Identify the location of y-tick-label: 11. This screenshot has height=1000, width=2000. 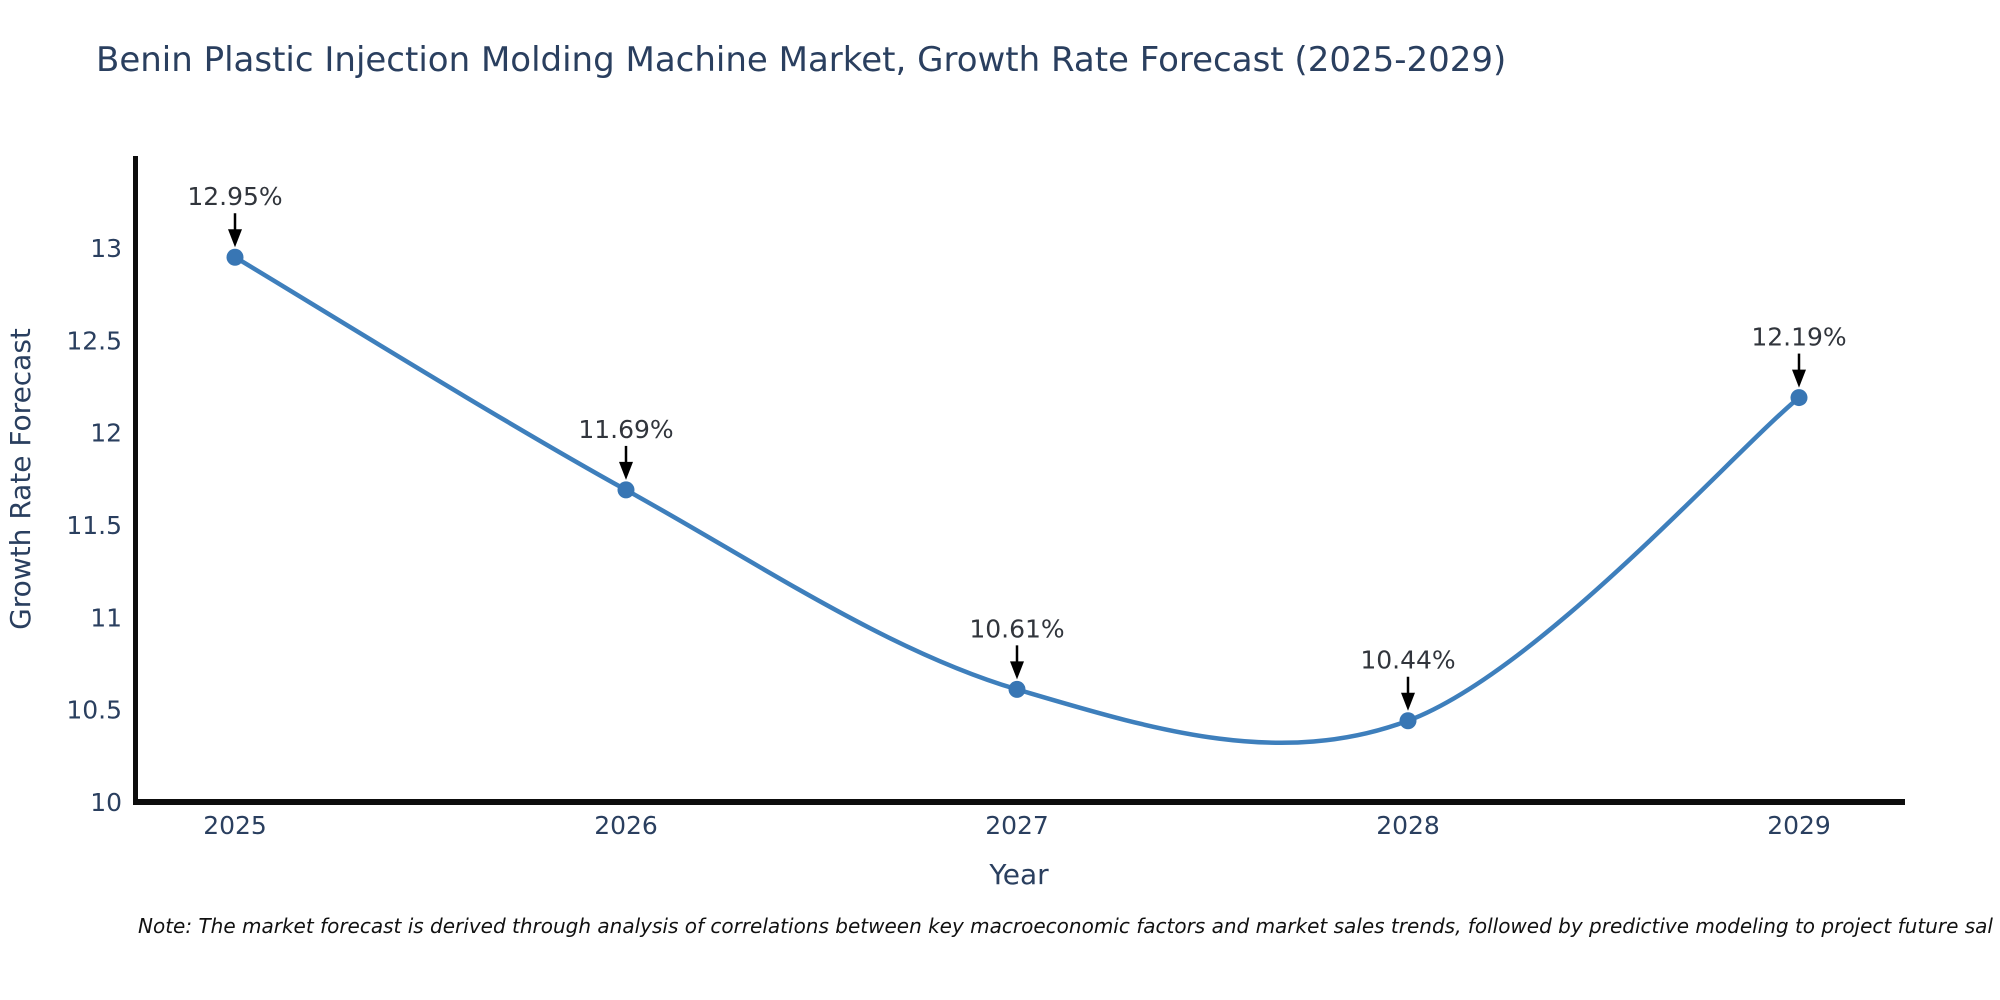
(106, 617).